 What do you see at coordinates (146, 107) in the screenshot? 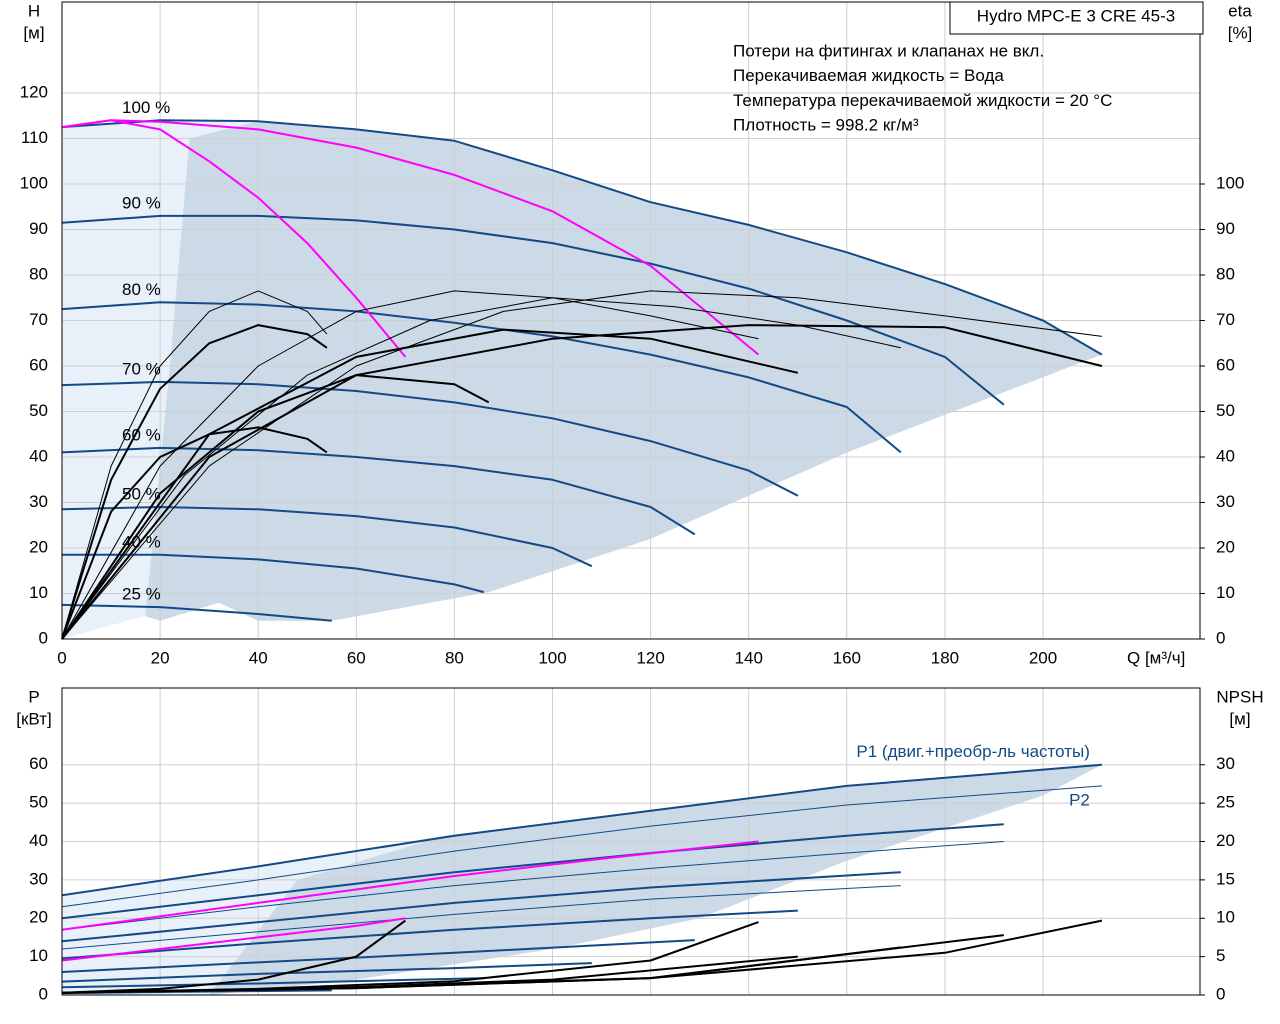
I see `curve-label: 100 %` at bounding box center [146, 107].